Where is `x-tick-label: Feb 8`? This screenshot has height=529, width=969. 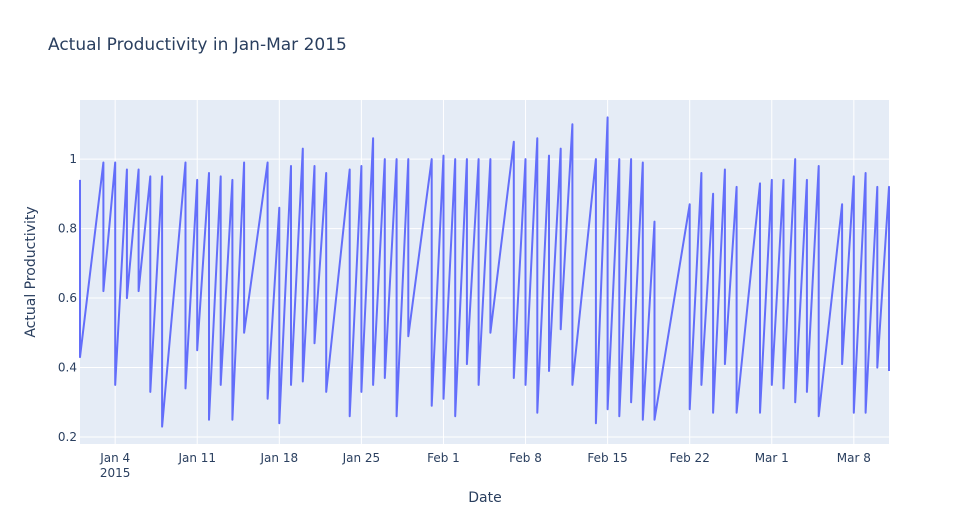 x-tick-label: Feb 8 is located at coordinates (525, 458).